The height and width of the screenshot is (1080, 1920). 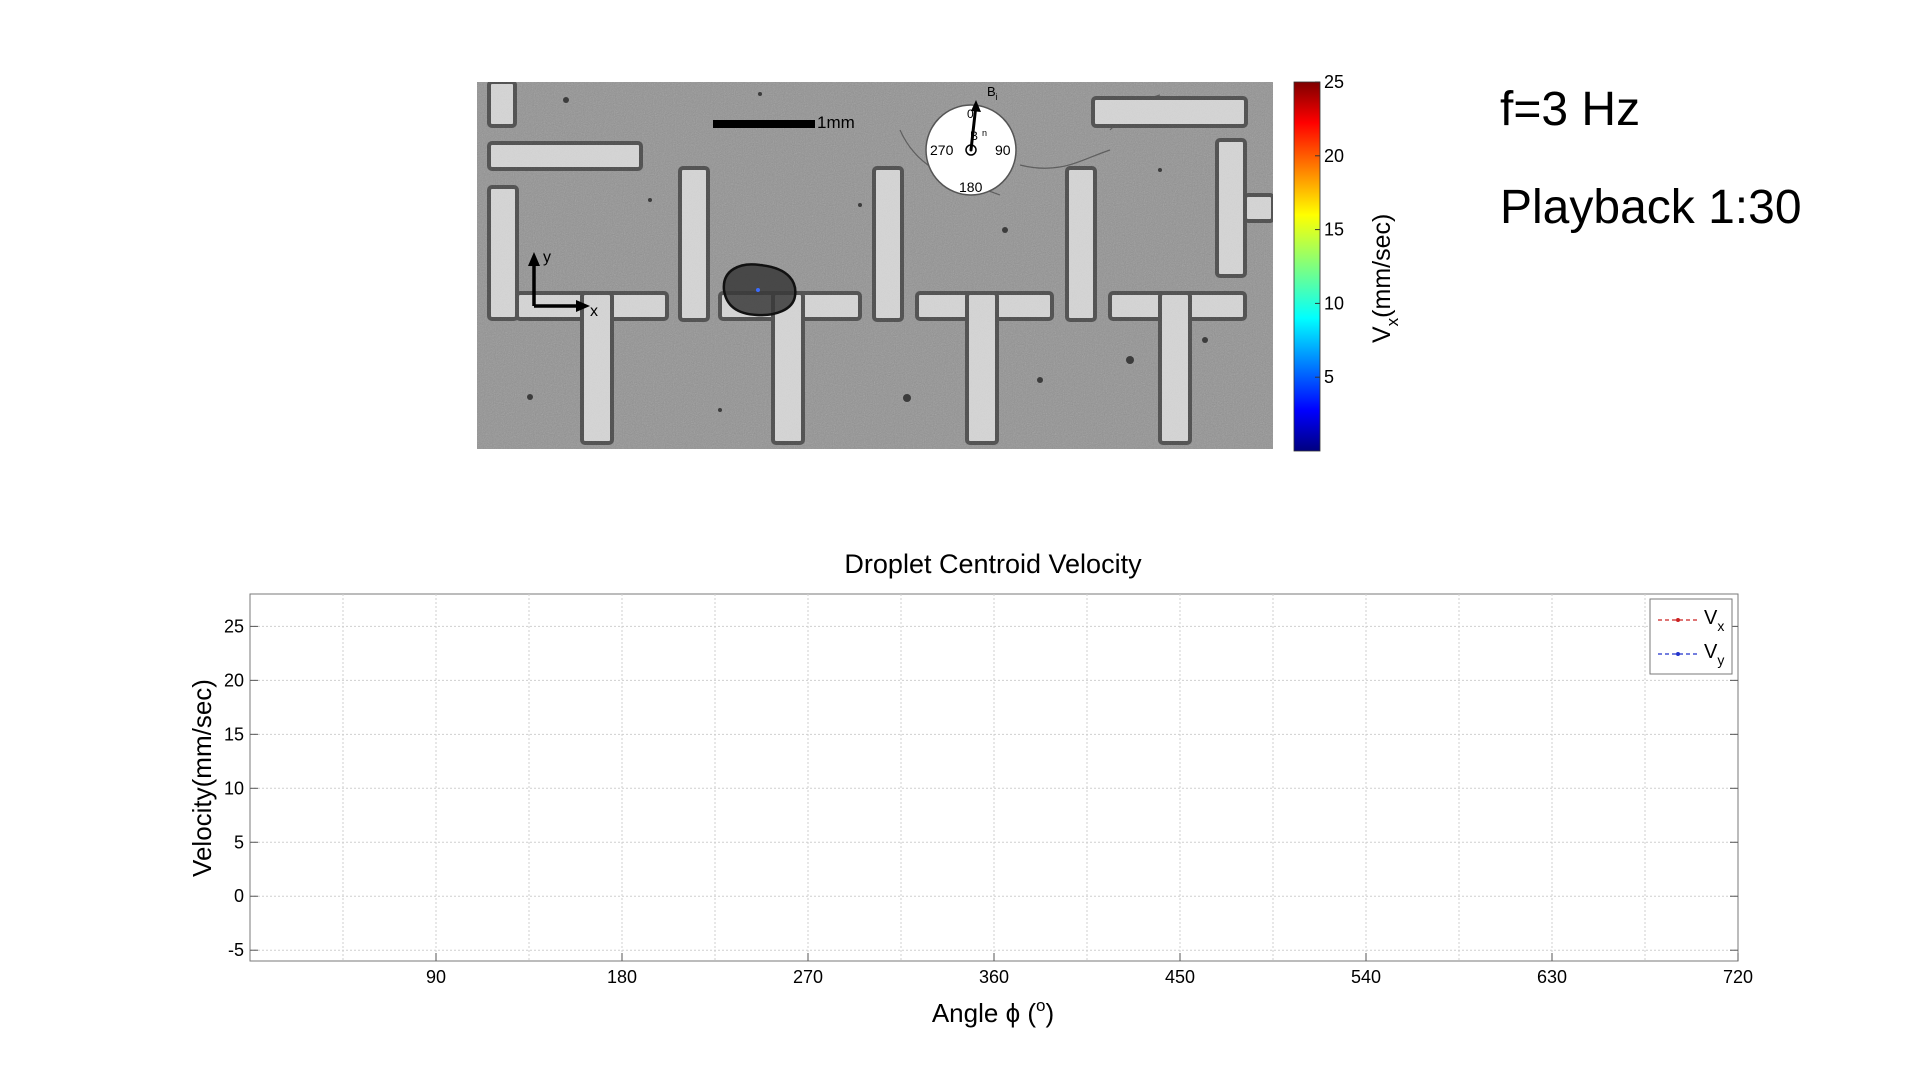 What do you see at coordinates (1307, 266) in the screenshot?
I see `colorbar-gradient` at bounding box center [1307, 266].